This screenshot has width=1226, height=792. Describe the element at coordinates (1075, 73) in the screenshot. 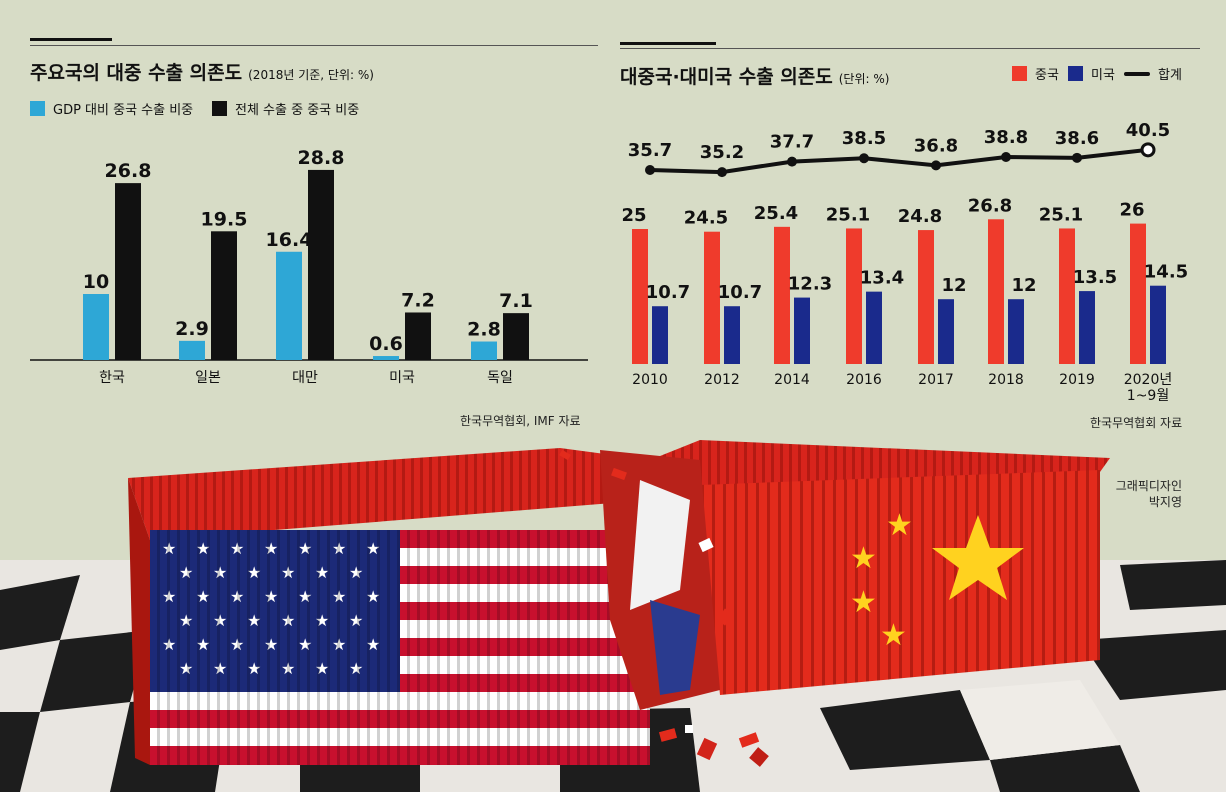

I see `legend-usa-swatch` at that location.